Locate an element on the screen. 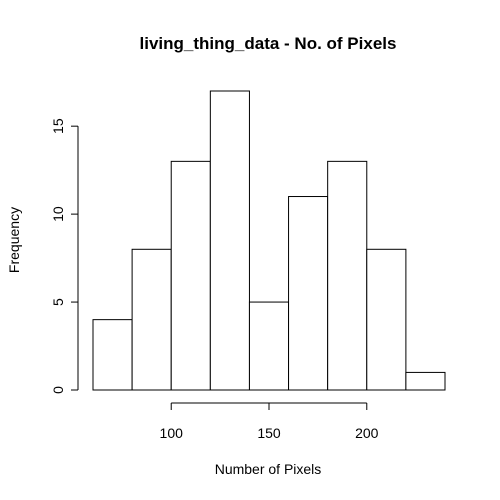  y-tick-label-0: 0 is located at coordinates (58, 390).